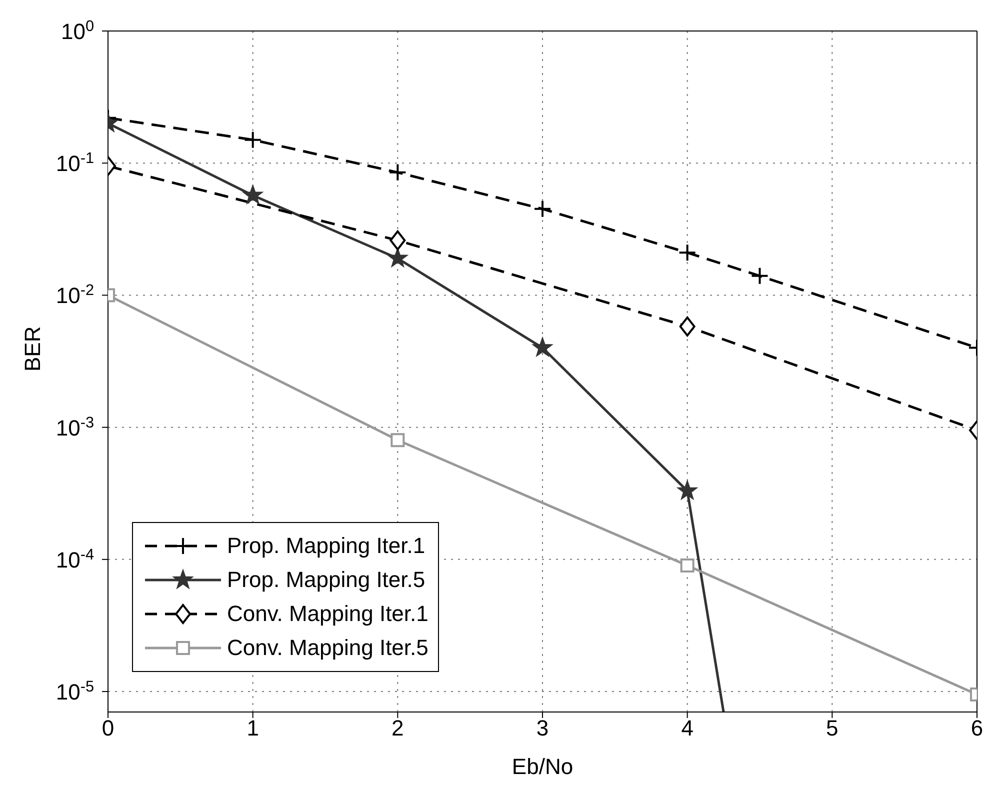 The image size is (1000, 792). Describe the element at coordinates (75, 163) in the screenshot. I see `y-tick-label: 10$^{-1}$` at that location.